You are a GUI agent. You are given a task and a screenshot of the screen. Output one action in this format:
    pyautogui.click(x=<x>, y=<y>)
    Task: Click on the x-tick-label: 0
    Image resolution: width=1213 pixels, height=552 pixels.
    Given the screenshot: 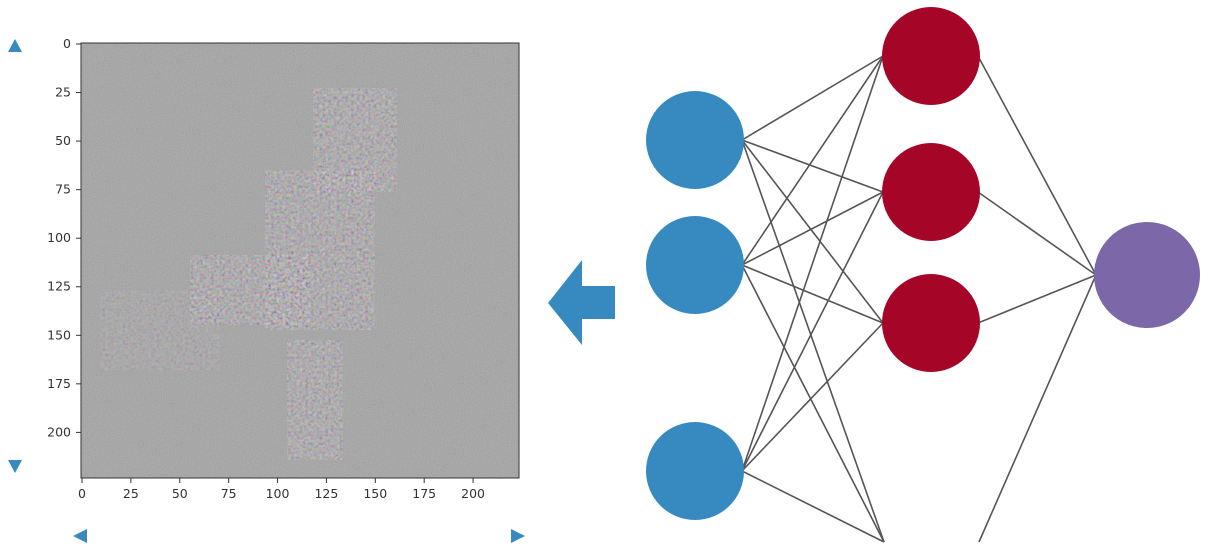 What is the action you would take?
    pyautogui.click(x=82, y=493)
    